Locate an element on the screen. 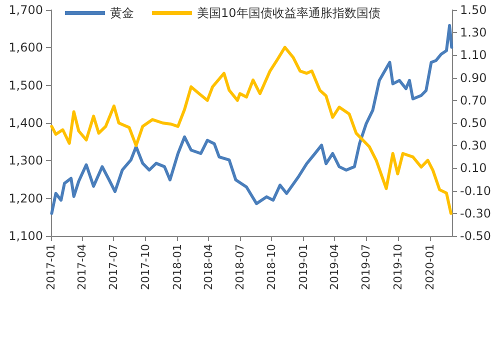  x-tick-label: 2017-01 is located at coordinates (51, 267).